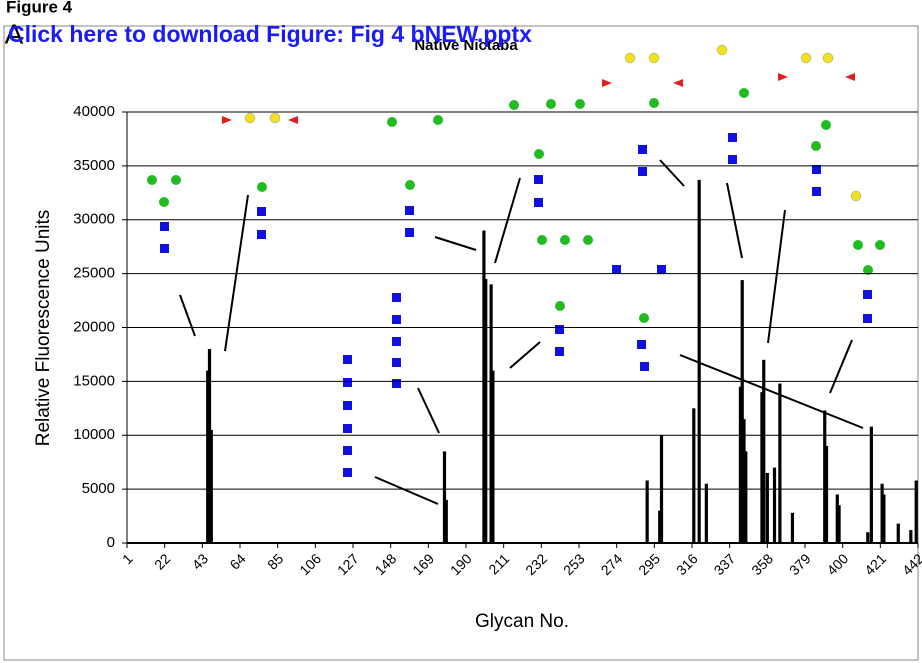  Describe the element at coordinates (461, 564) in the screenshot. I see `x-tick-label: 190` at that location.